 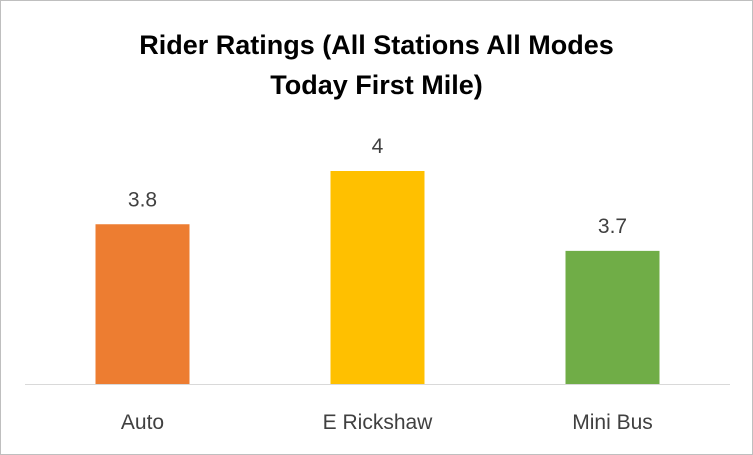 What do you see at coordinates (378, 146) in the screenshot?
I see `data-label: 4` at bounding box center [378, 146].